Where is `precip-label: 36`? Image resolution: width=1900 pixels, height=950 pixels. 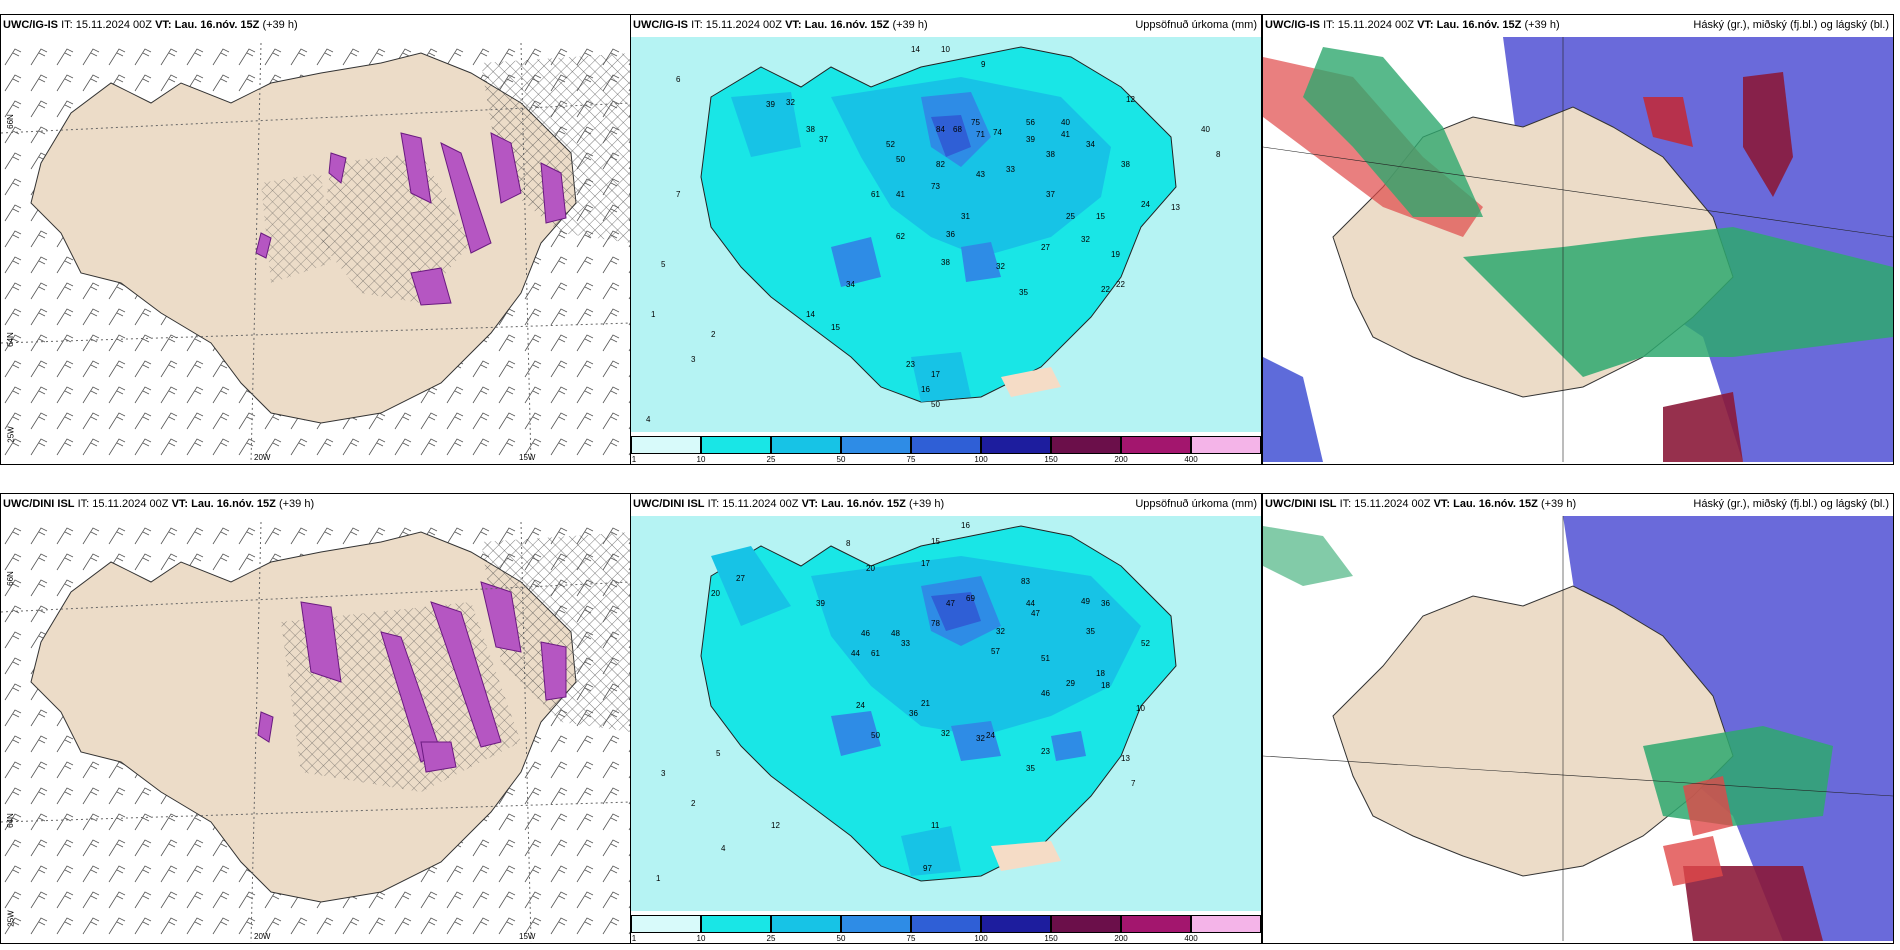 precip-label: 36 is located at coordinates (950, 234).